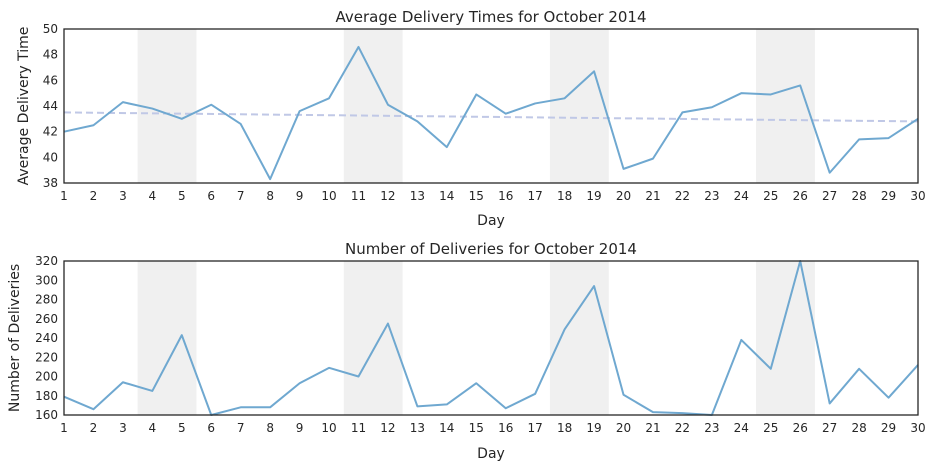 The image size is (936, 471). Describe the element at coordinates (623, 428) in the screenshot. I see `delivery-count-x-tick-20: 20` at that location.